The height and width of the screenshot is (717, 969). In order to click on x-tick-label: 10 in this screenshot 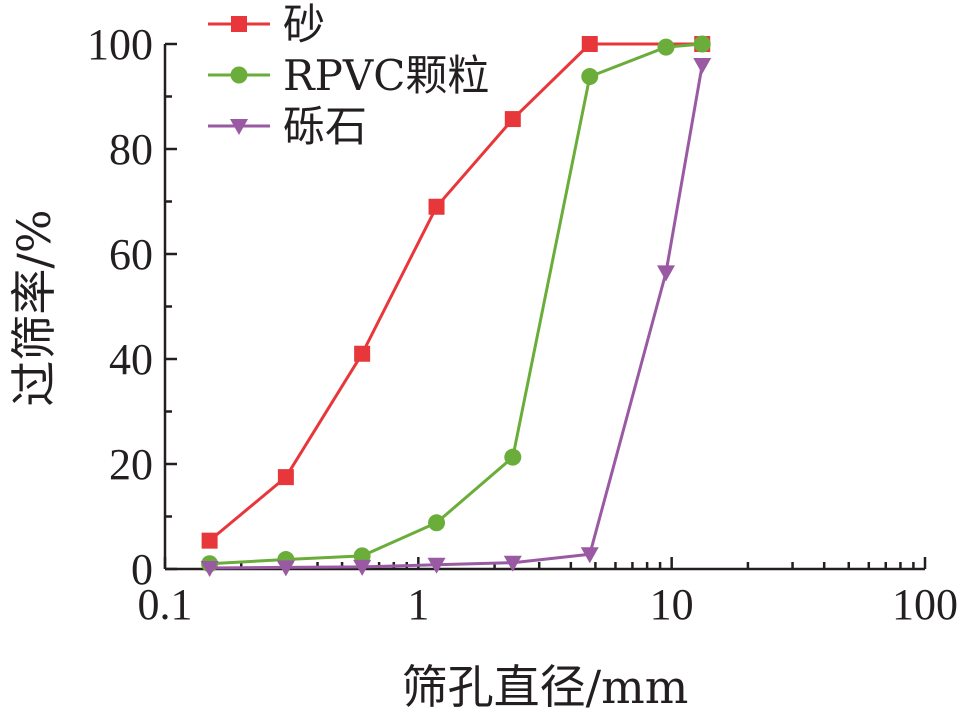, I will do `click(672, 604)`.